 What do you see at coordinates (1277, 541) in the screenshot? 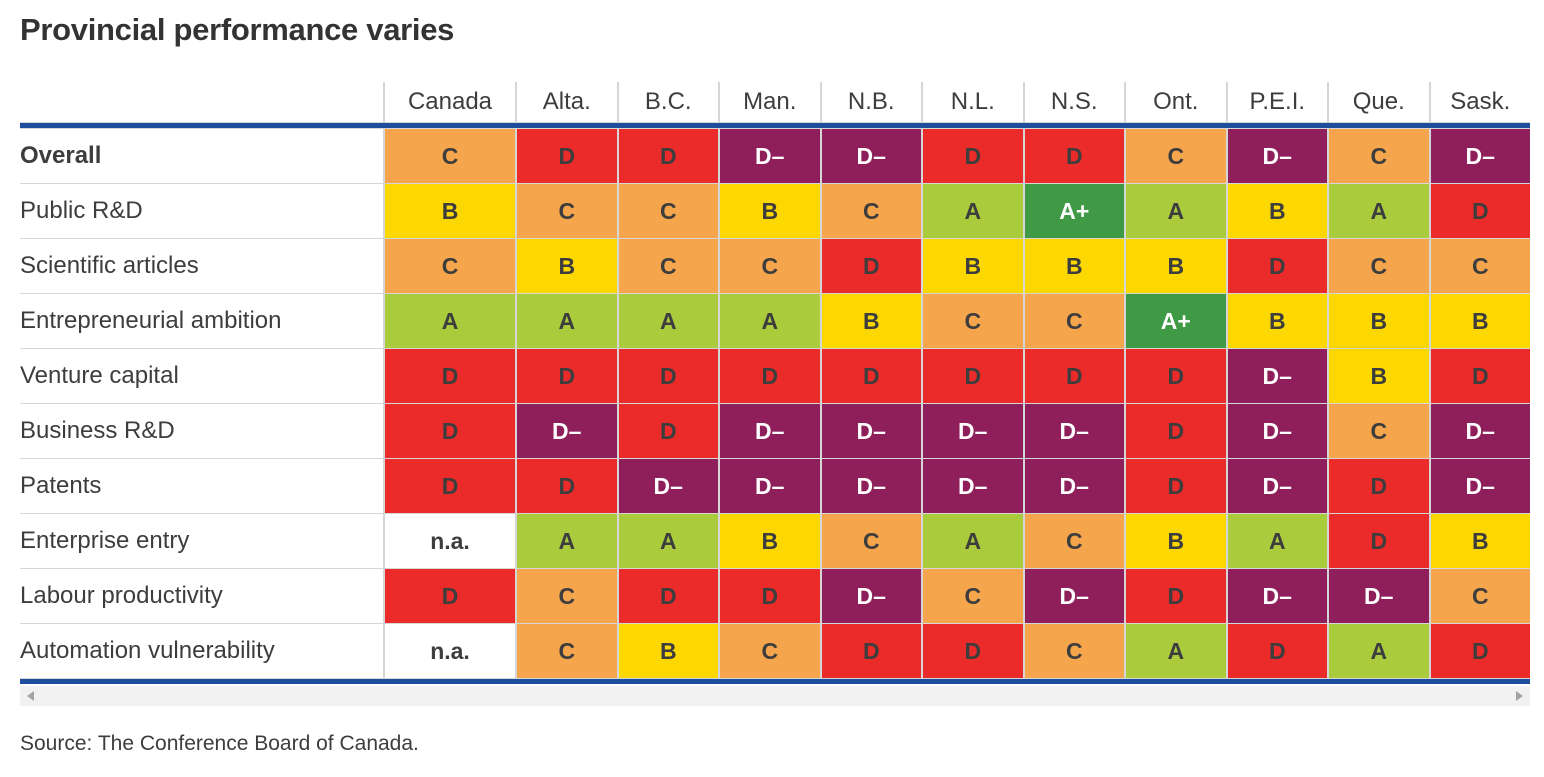
I see `grade-cell-p-e-i-enterprise-entry: A` at bounding box center [1277, 541].